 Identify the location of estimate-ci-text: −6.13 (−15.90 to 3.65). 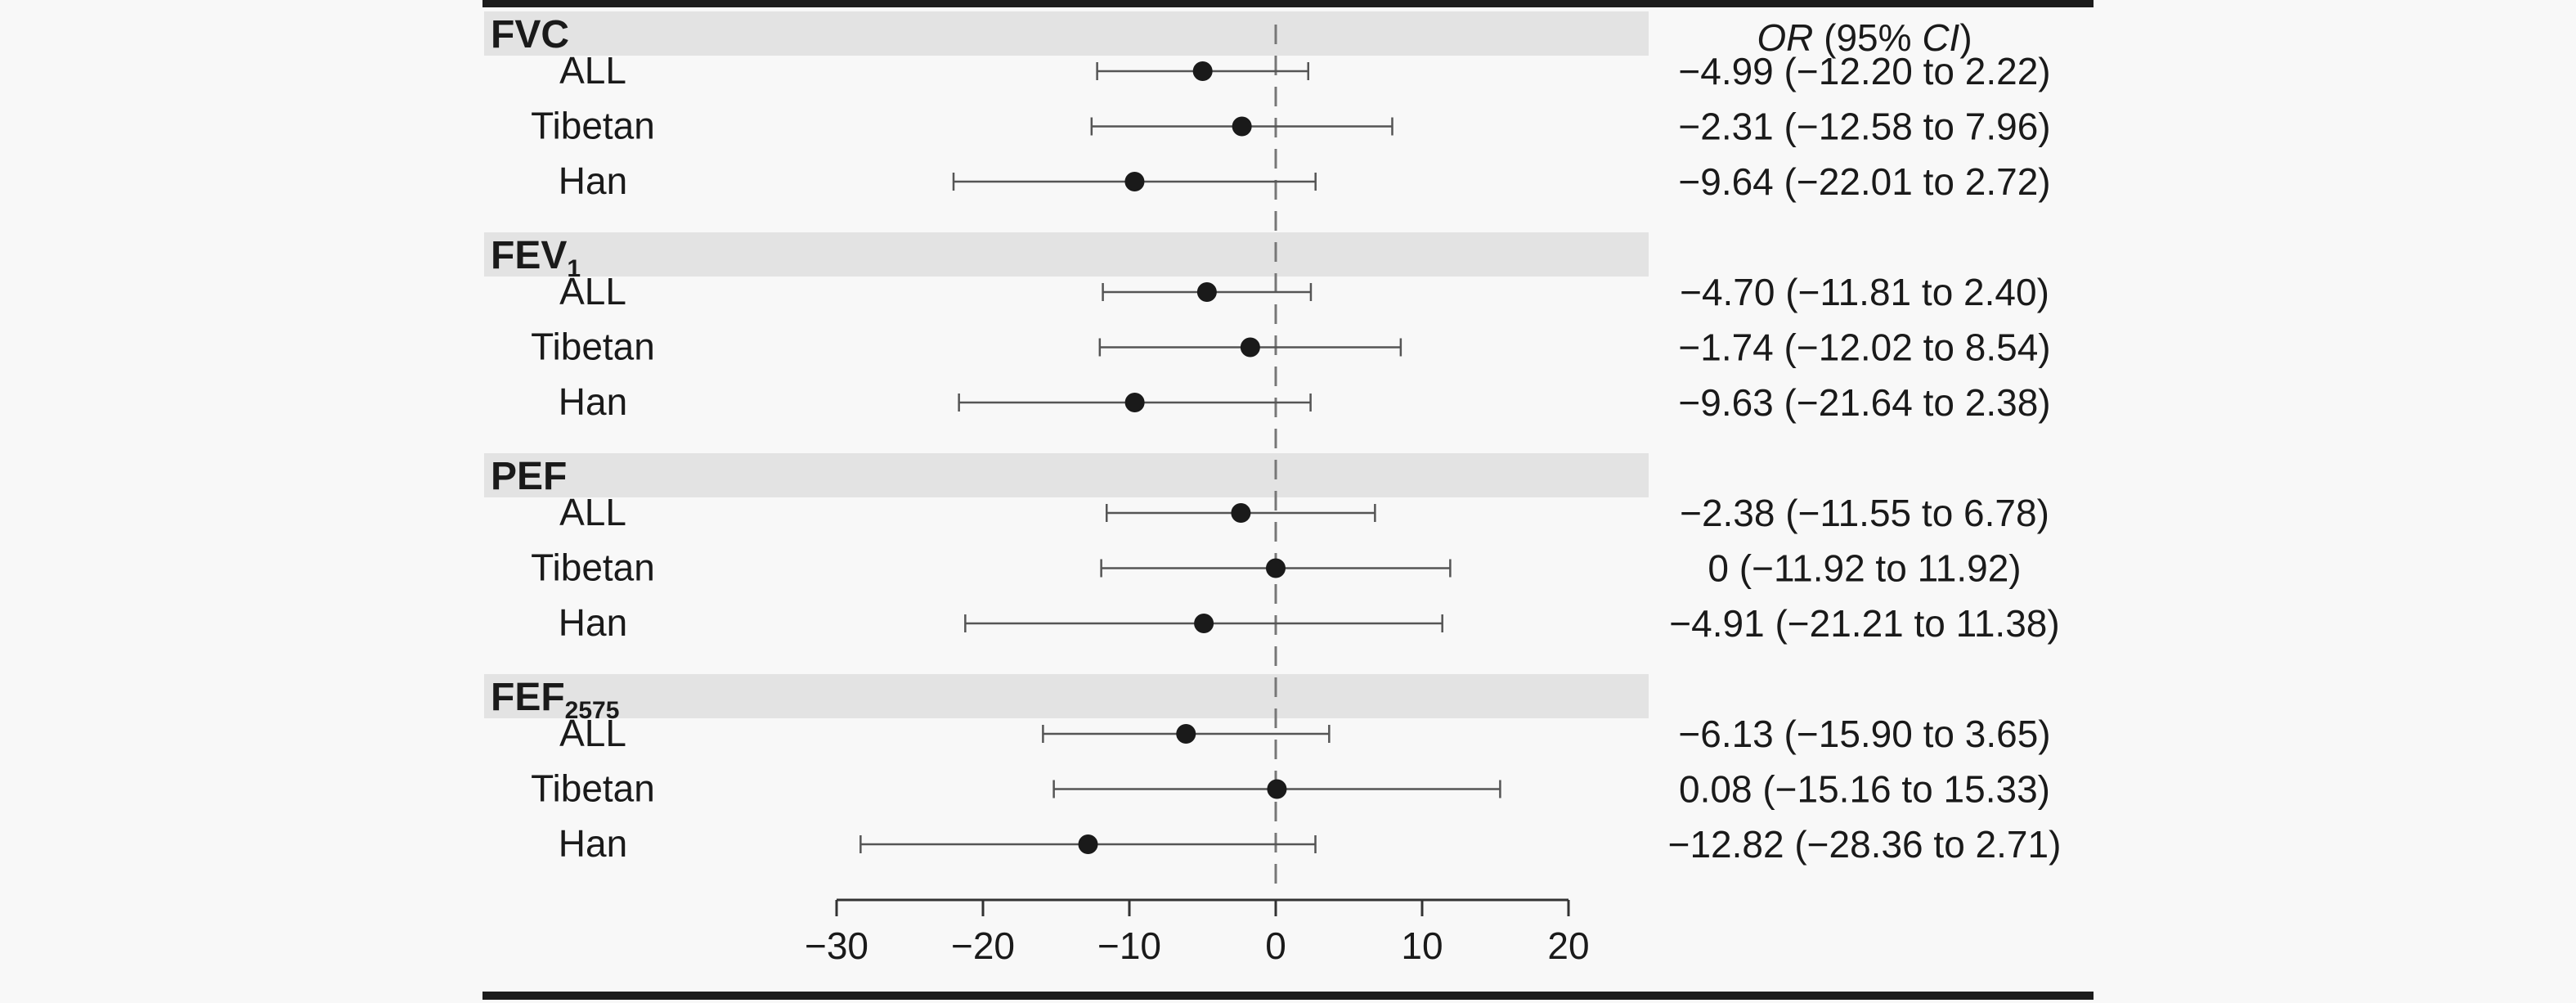
(1864, 734).